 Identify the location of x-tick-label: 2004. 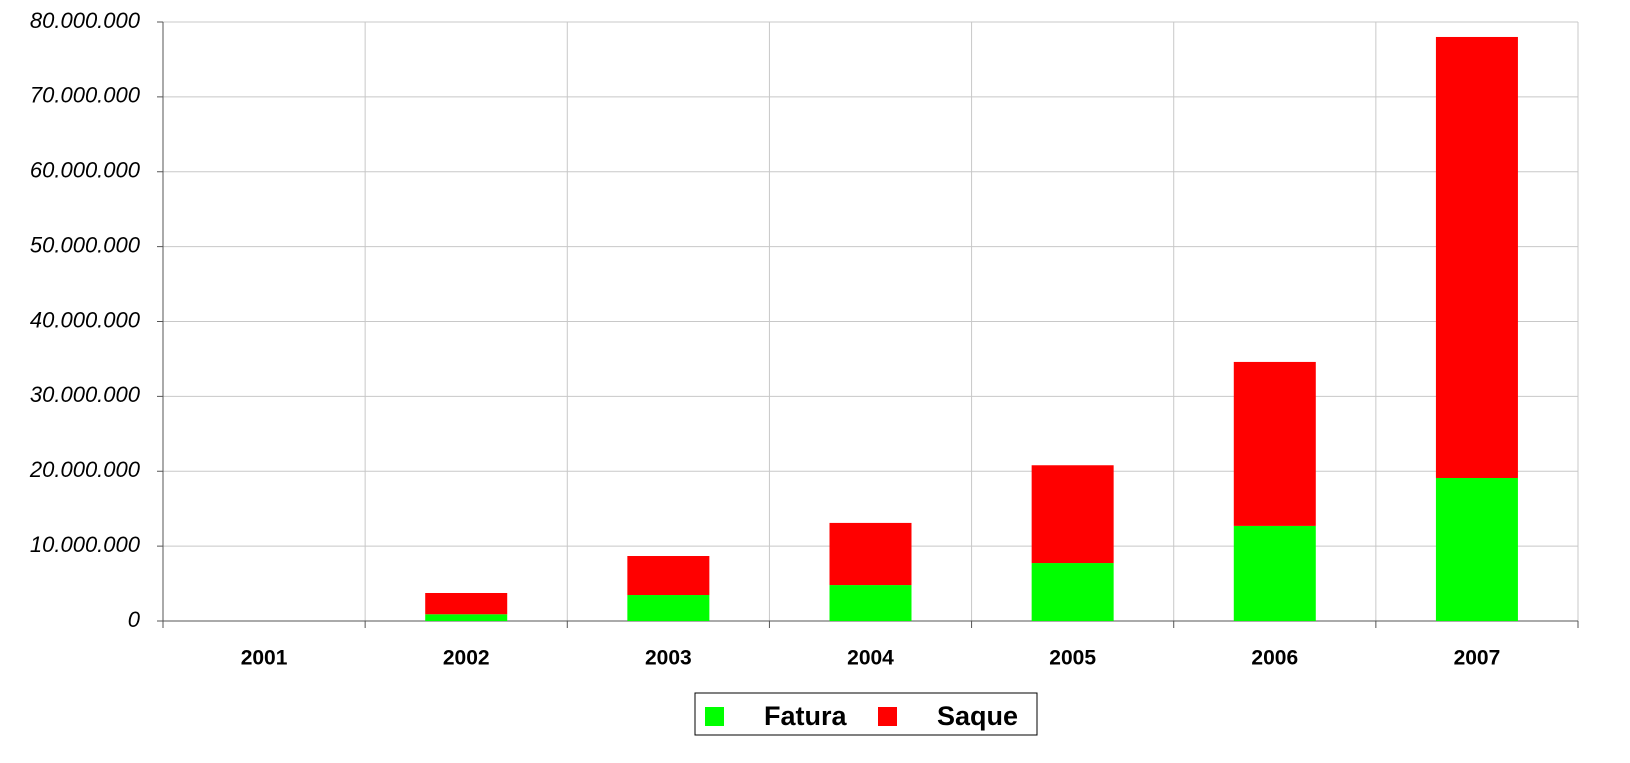
(870, 658).